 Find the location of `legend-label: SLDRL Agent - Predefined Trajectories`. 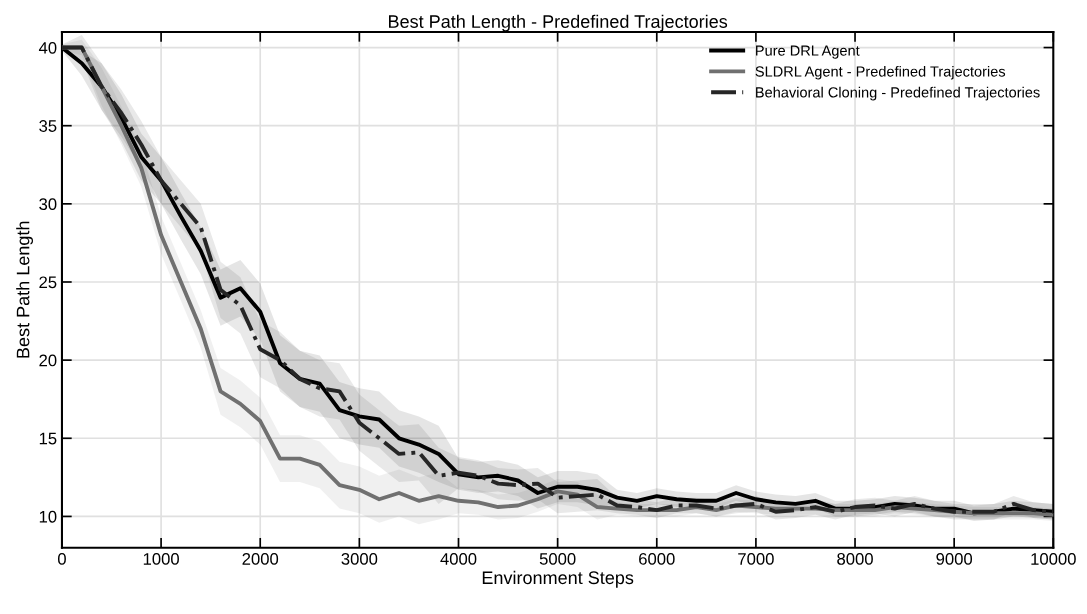

legend-label: SLDRL Agent - Predefined Trajectories is located at coordinates (880, 72).